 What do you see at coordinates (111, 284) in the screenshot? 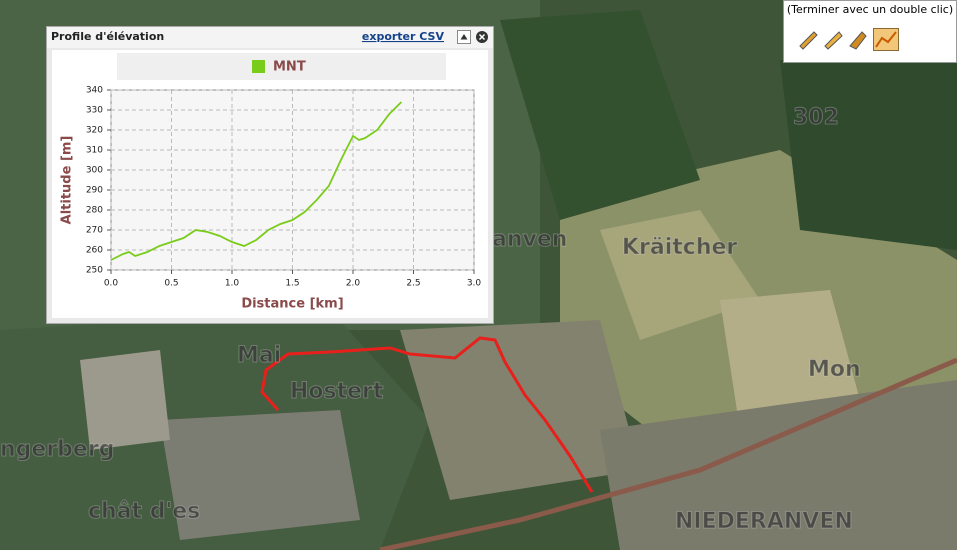
I see `x-tick-label: 0.0` at bounding box center [111, 284].